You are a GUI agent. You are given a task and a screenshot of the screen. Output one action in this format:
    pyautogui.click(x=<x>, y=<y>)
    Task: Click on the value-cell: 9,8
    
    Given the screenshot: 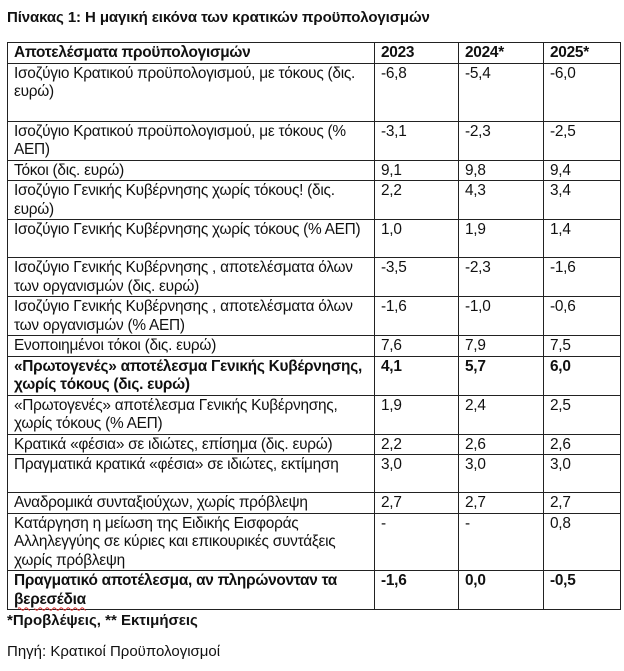 What is the action you would take?
    pyautogui.click(x=501, y=170)
    